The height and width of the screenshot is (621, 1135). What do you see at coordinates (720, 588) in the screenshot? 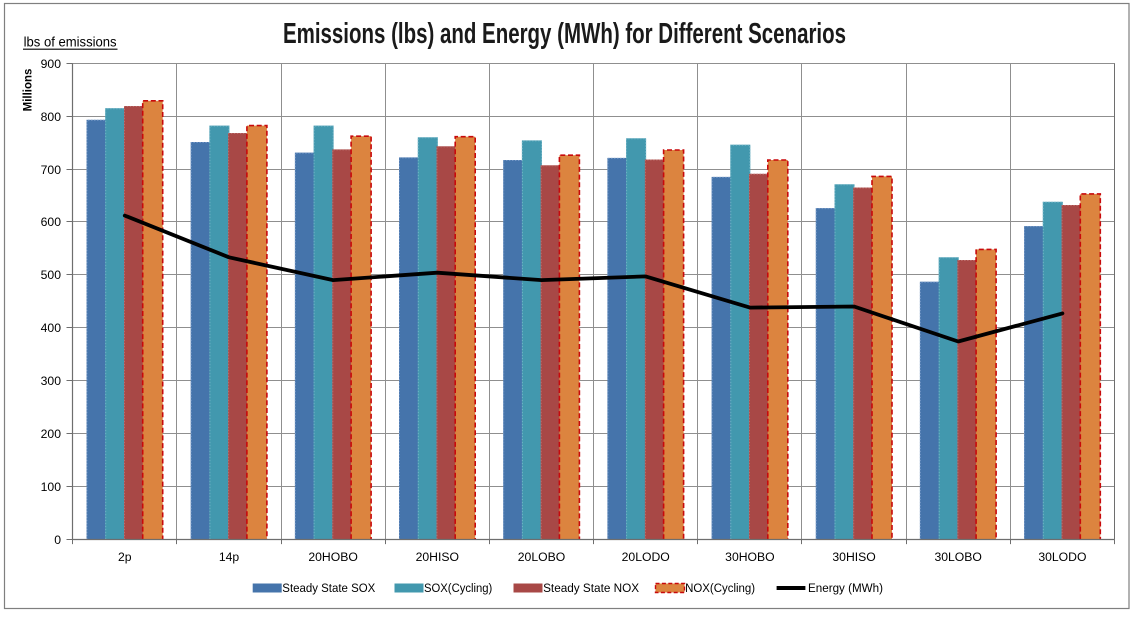
I see `svg-text: NOX(Cycling)` at bounding box center [720, 588].